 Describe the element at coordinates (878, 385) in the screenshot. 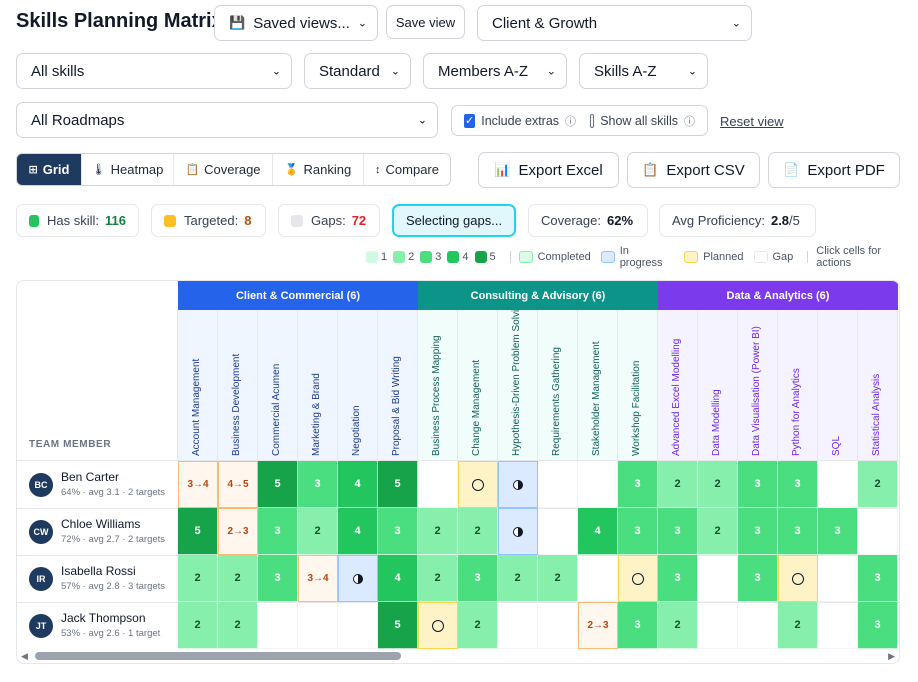

I see `skill-column-header: Statistical Analysis` at that location.